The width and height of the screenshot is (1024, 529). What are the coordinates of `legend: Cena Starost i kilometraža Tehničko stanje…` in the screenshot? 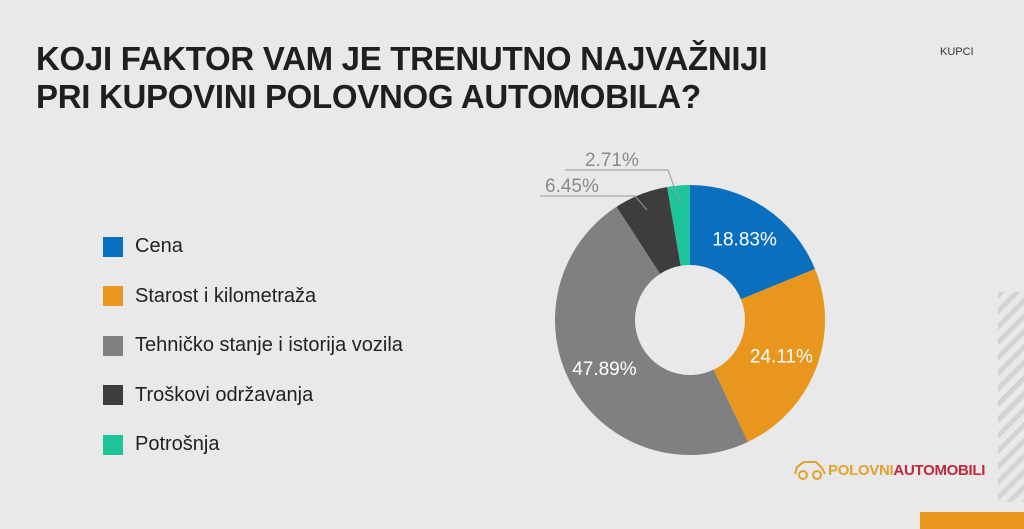 It's located at (253, 346).